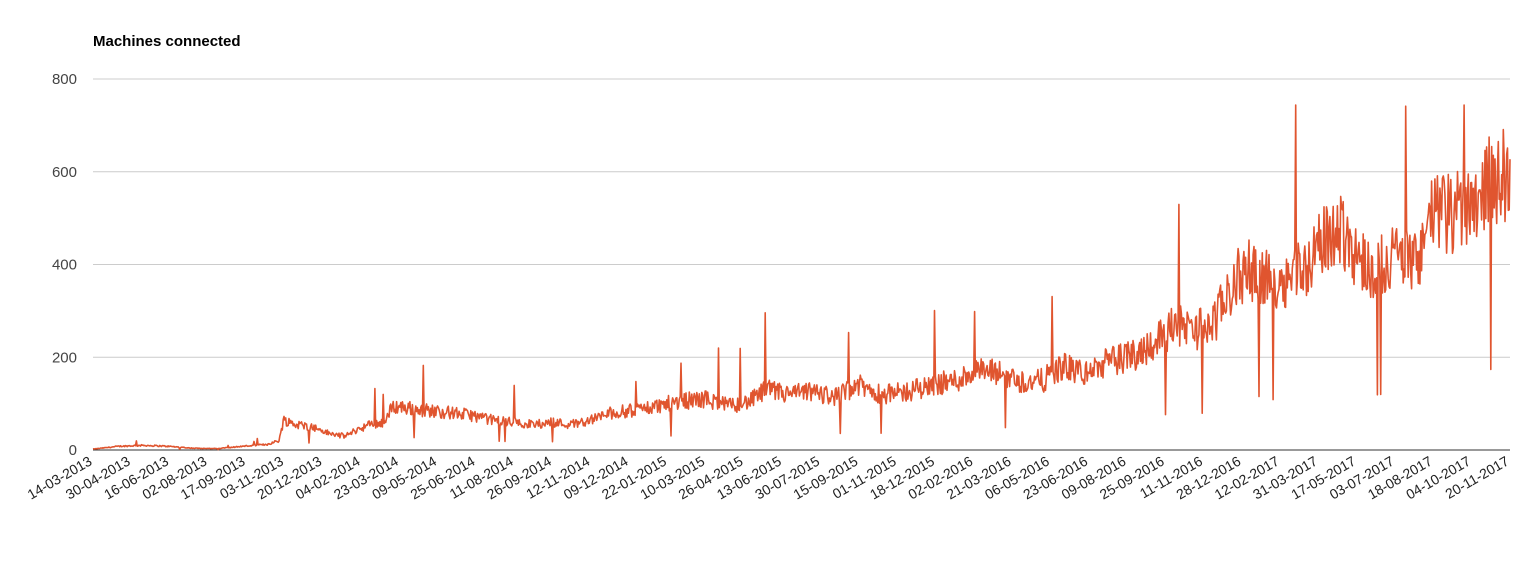 This screenshot has height=588, width=1530. Describe the element at coordinates (64, 265) in the screenshot. I see `y-tick-label: 400` at that location.